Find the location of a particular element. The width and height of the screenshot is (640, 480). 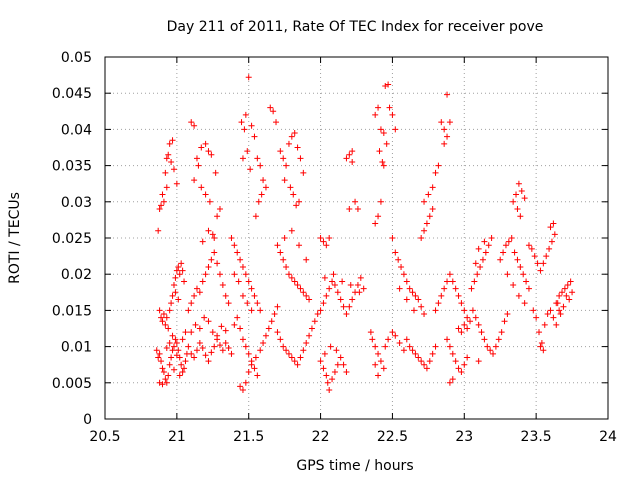

x-tick-label: 20.5 is located at coordinates (104, 437).